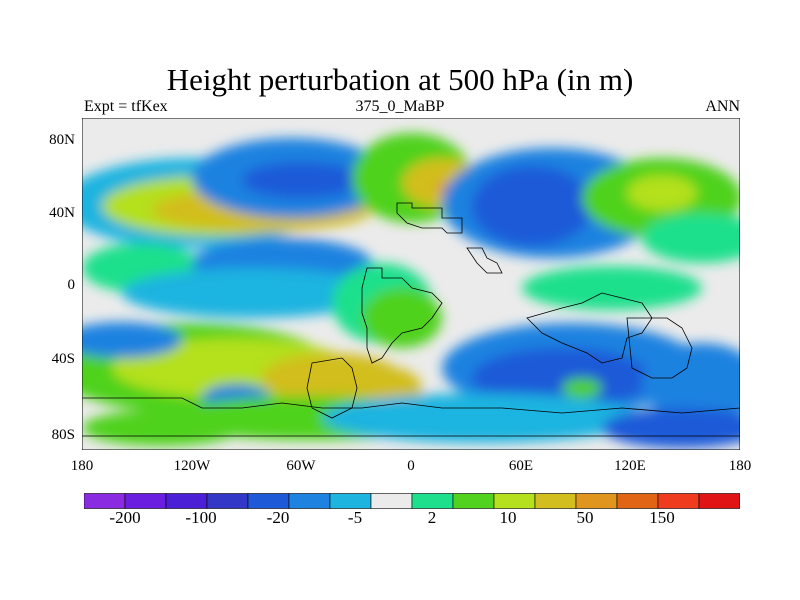 This screenshot has width=800, height=600. I want to click on season-label: ANN, so click(722, 106).